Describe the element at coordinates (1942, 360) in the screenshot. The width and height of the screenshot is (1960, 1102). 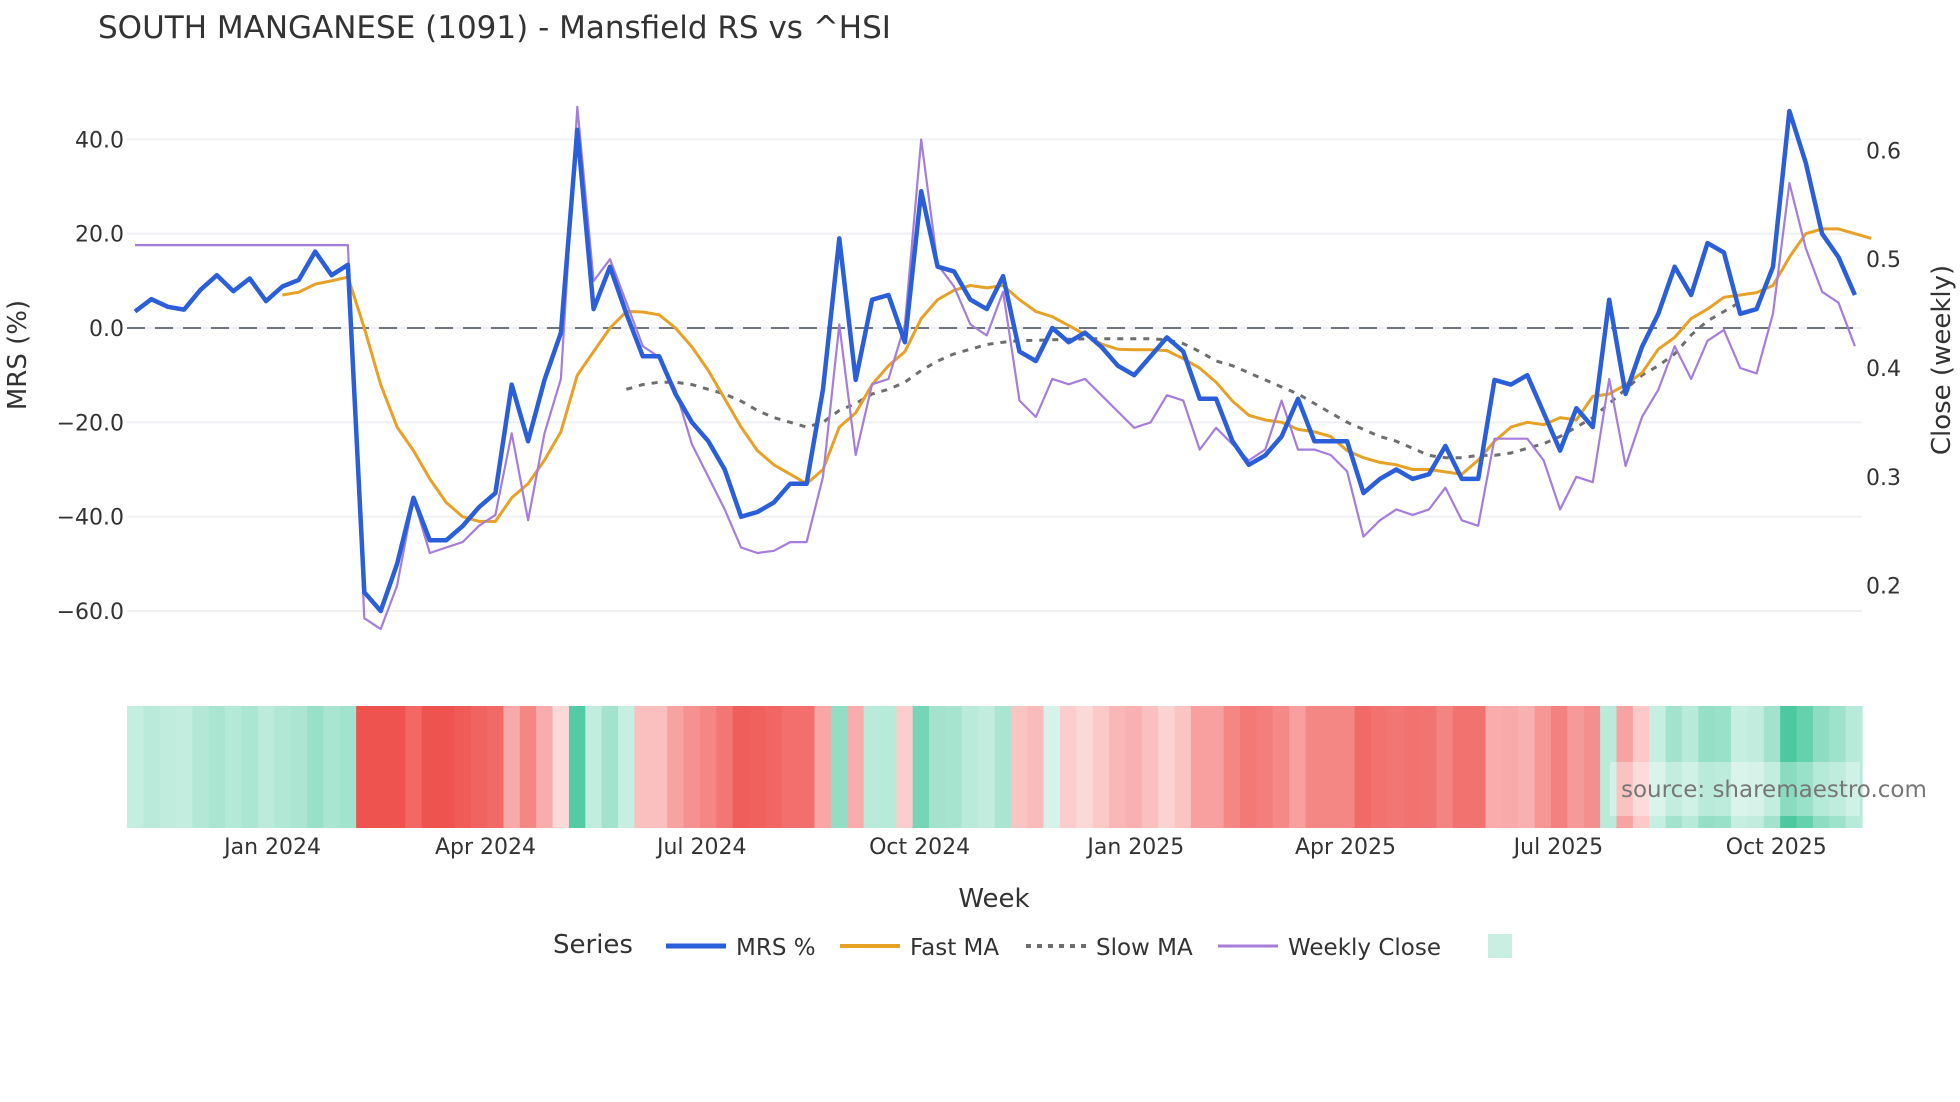
I see `y2-axis-title: Close (weekly)` at that location.